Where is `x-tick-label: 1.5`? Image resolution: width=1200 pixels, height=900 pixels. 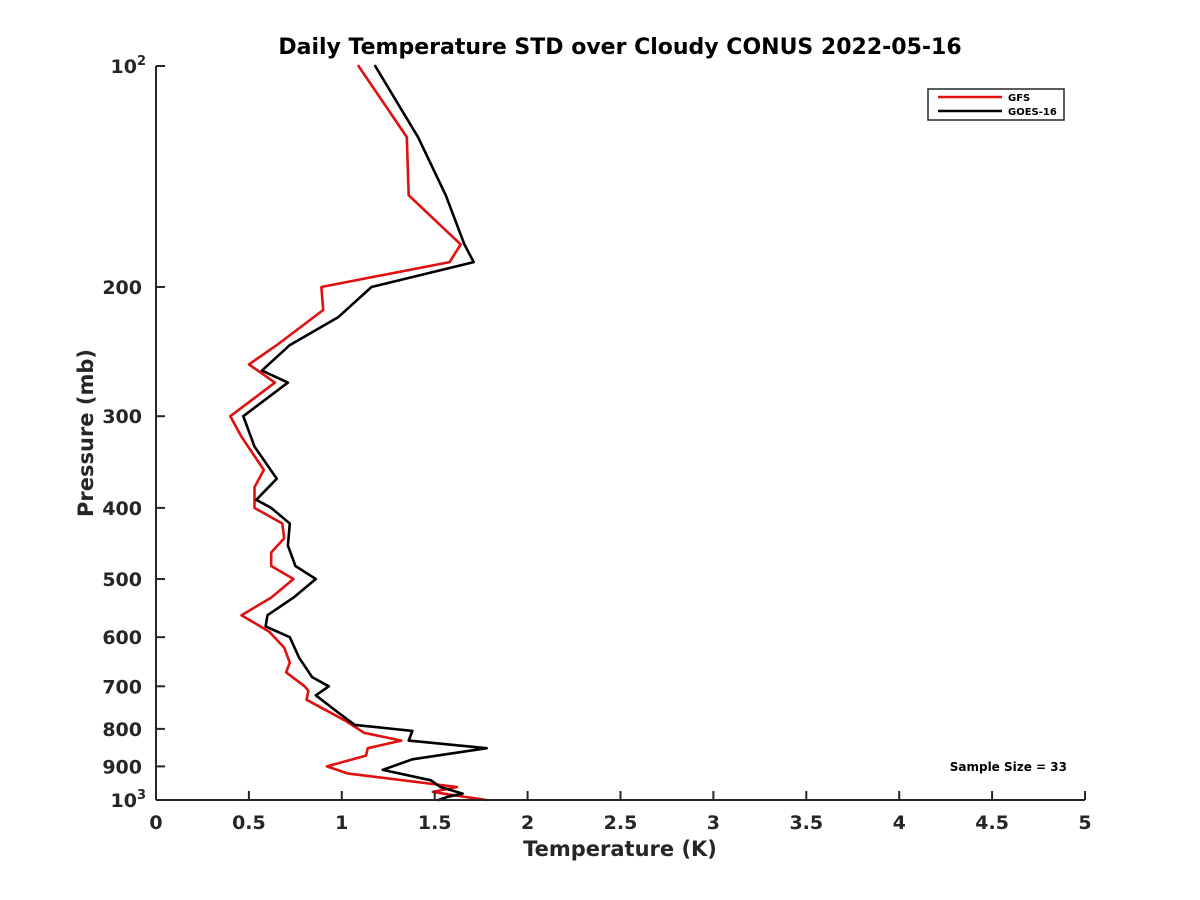 x-tick-label: 1.5 is located at coordinates (435, 823).